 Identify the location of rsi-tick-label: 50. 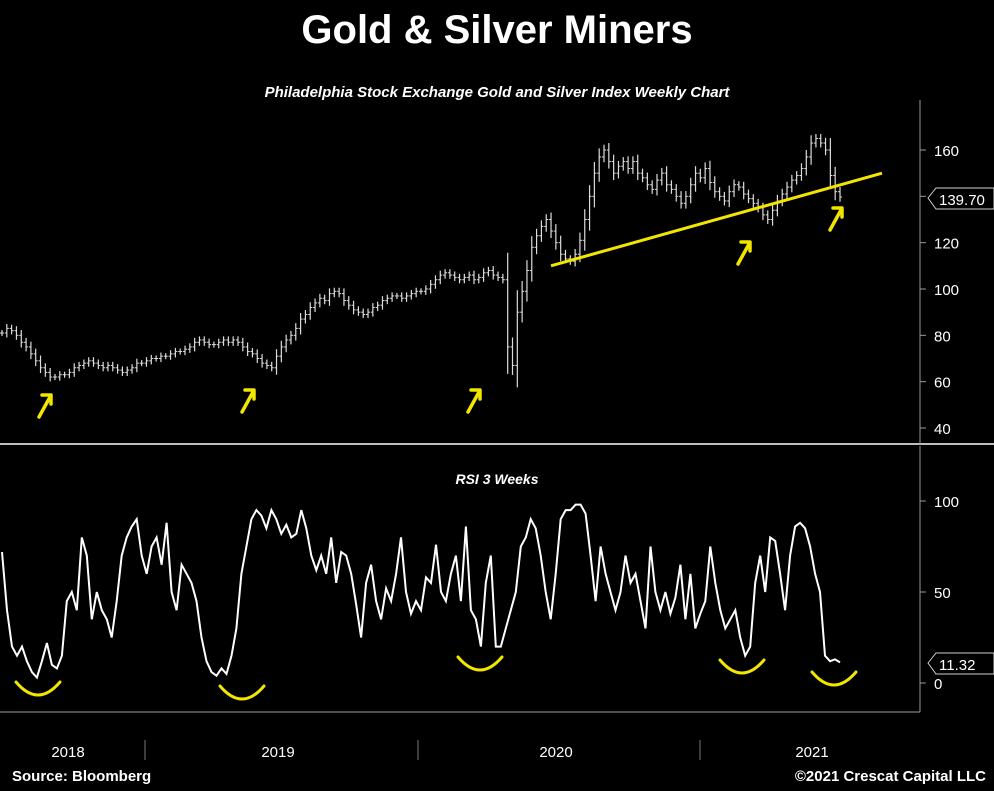
(942, 593).